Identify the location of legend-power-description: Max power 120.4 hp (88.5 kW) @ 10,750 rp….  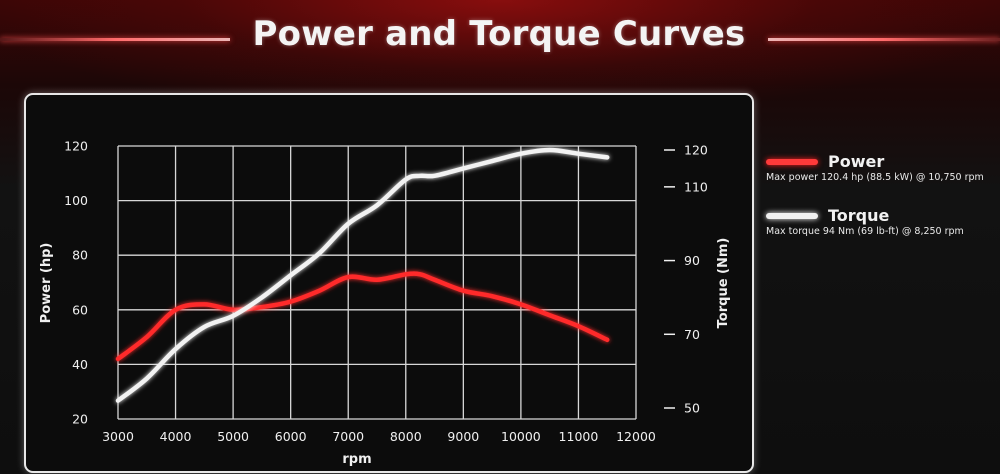
(875, 177).